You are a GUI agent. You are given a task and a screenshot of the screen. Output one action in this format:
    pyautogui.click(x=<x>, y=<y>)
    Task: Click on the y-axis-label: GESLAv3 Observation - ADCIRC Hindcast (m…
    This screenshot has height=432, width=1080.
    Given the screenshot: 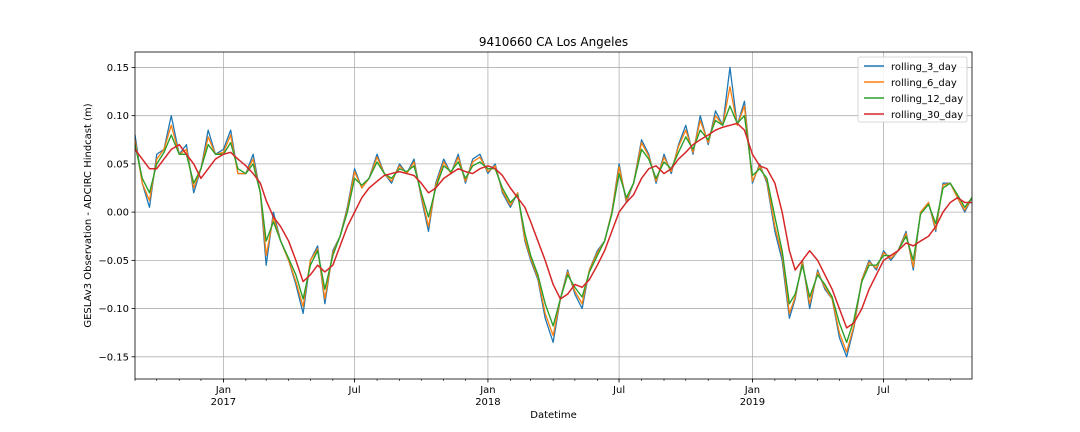 What is the action you would take?
    pyautogui.click(x=88, y=215)
    